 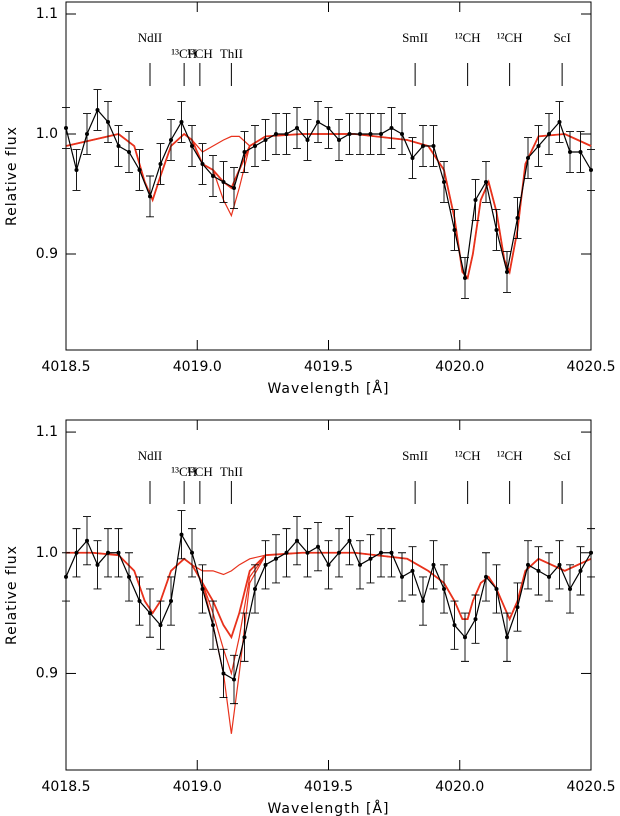 I want to click on x-tick-label: 4020.5, so click(x=591, y=787).